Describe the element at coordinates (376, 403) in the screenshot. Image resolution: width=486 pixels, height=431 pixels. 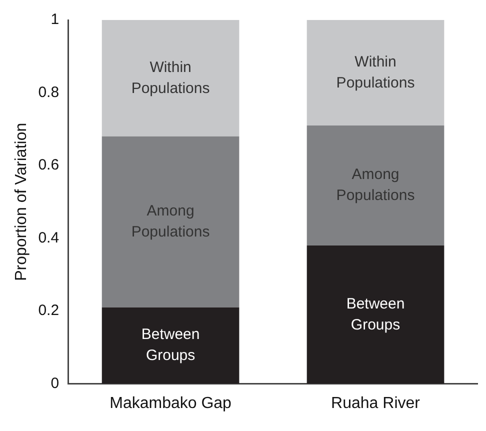
I see `x-tick-label: Ruaha River` at that location.